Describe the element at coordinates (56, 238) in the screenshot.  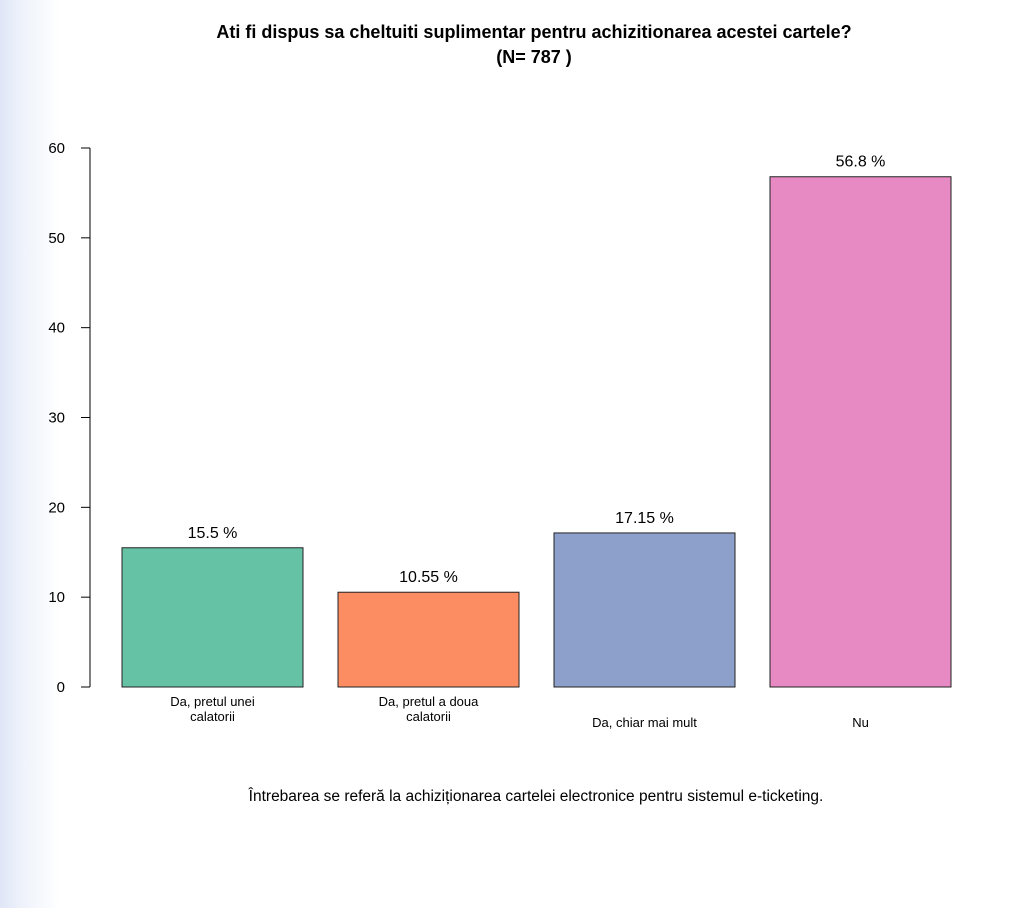
I see `y-tick-label: 50` at that location.